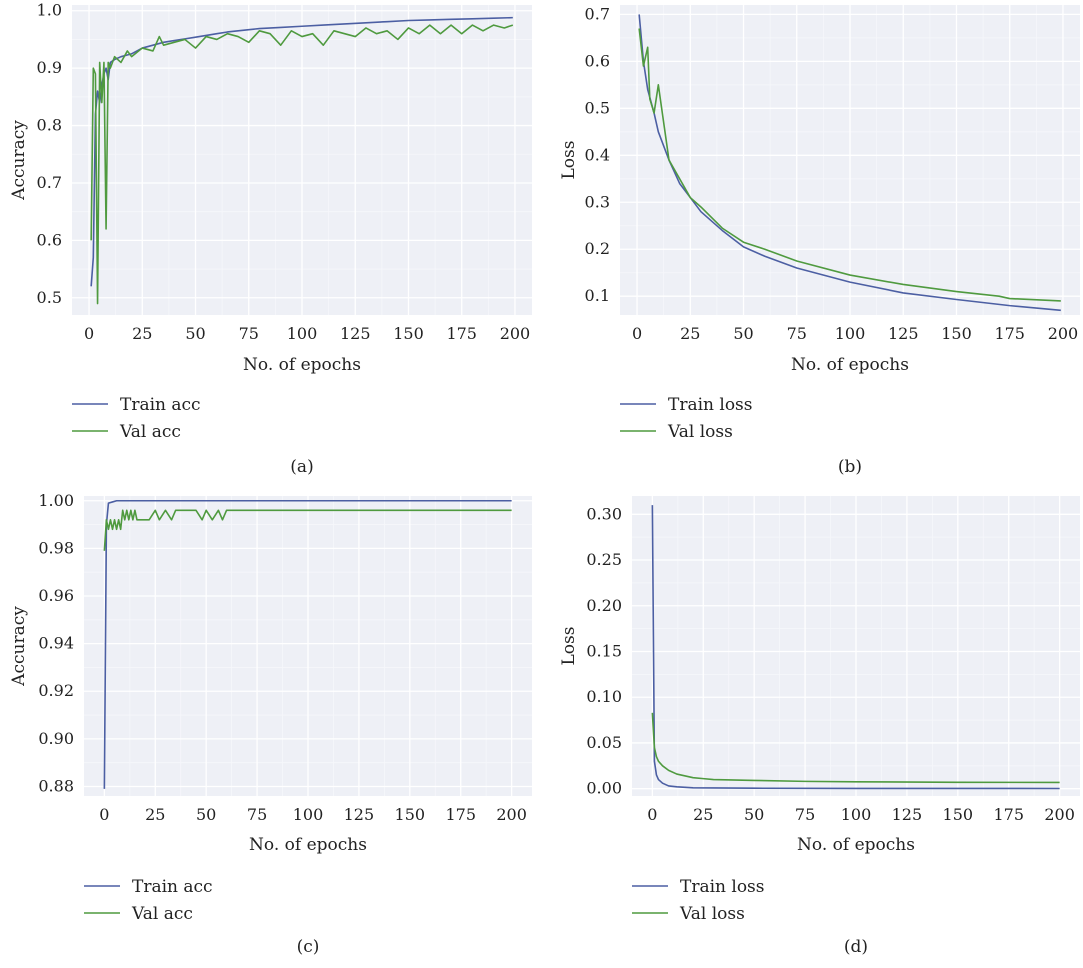  Describe the element at coordinates (408, 333) in the screenshot. I see `chart-0-xtick-label: 150` at that location.